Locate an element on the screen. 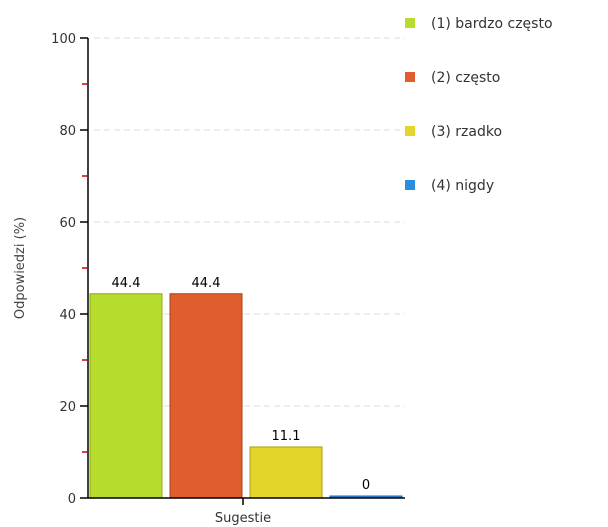  data-label: 0 is located at coordinates (366, 485).